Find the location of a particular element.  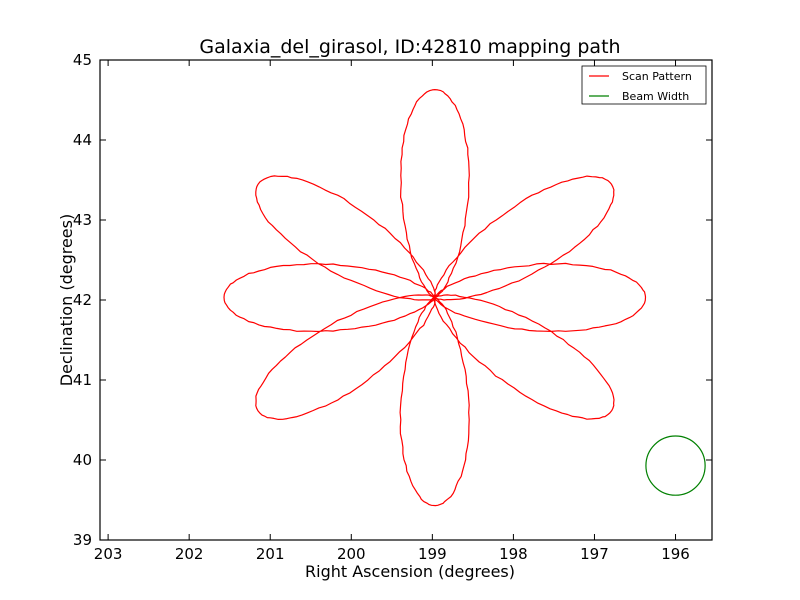

legend-frame is located at coordinates (644, 85).